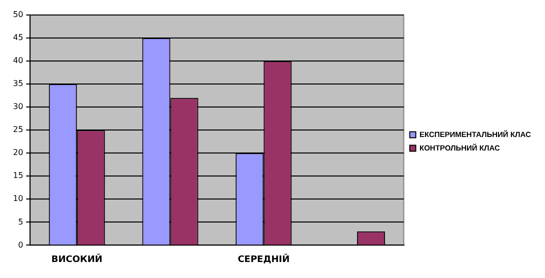 This screenshot has height=278, width=545. I want to click on y-tick-label: 30, so click(18, 107).